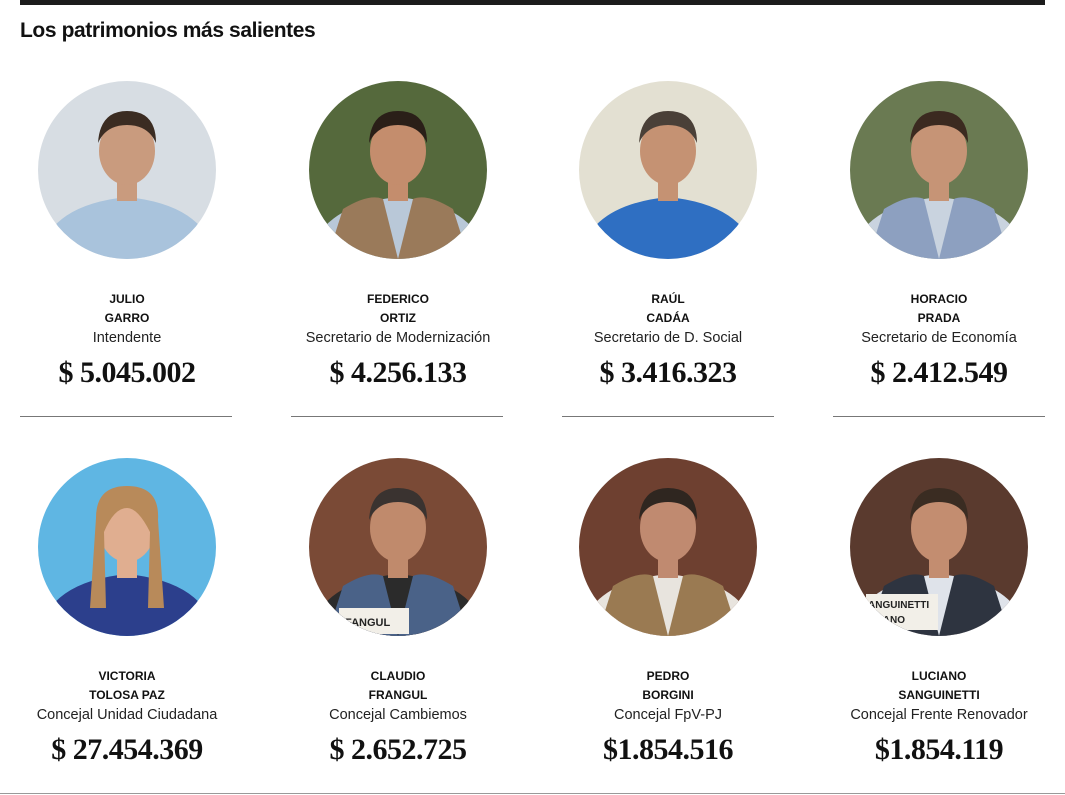  I want to click on first-name: HORACIO, so click(939, 299).